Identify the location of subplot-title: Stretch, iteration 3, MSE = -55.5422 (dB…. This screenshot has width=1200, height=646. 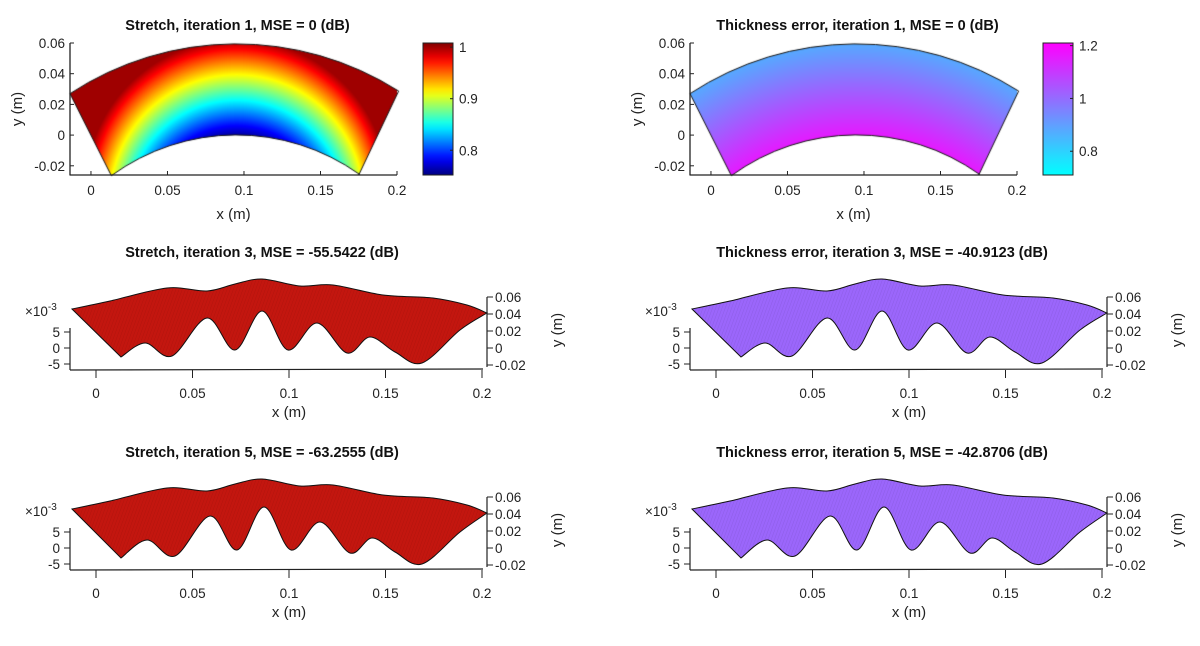
(262, 253).